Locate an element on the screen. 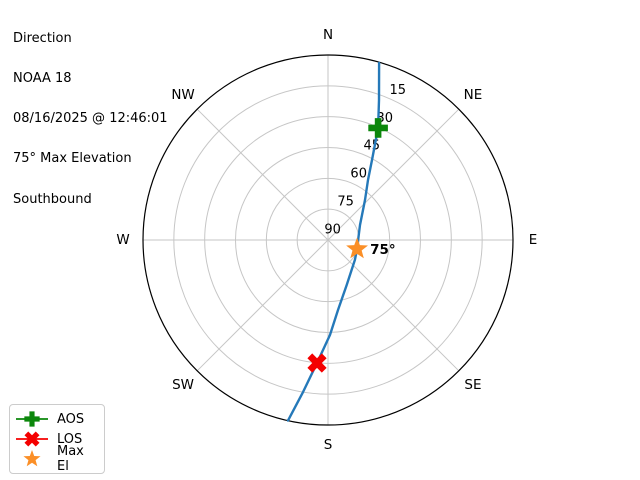  los-marker-icon is located at coordinates (32, 439).